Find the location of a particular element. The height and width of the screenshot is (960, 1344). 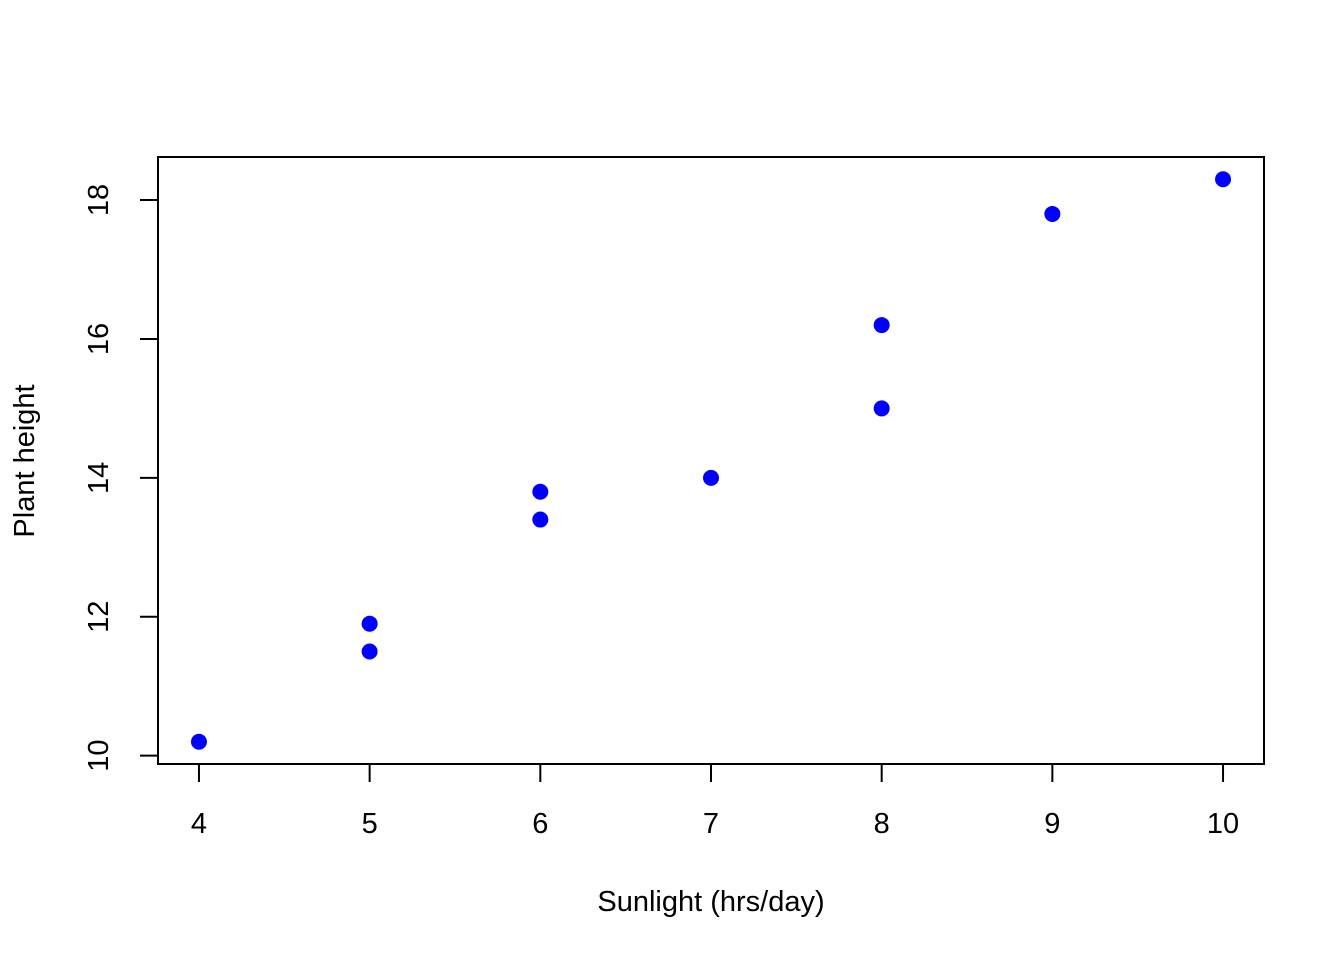

x-axis: 4 5 6 7 8 9 10 is located at coordinates (715, 801).